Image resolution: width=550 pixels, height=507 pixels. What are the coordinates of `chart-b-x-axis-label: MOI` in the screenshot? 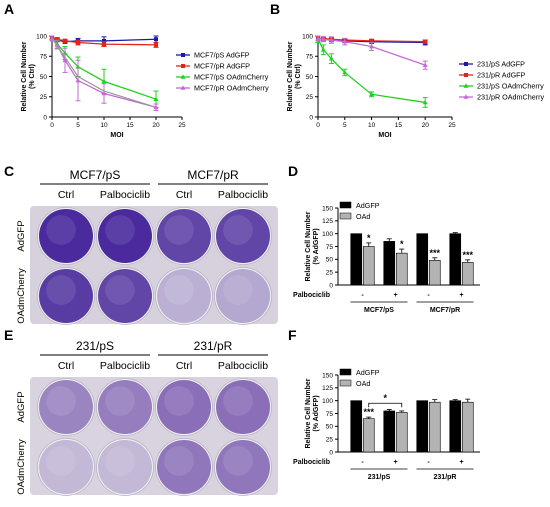 It's located at (384, 135).